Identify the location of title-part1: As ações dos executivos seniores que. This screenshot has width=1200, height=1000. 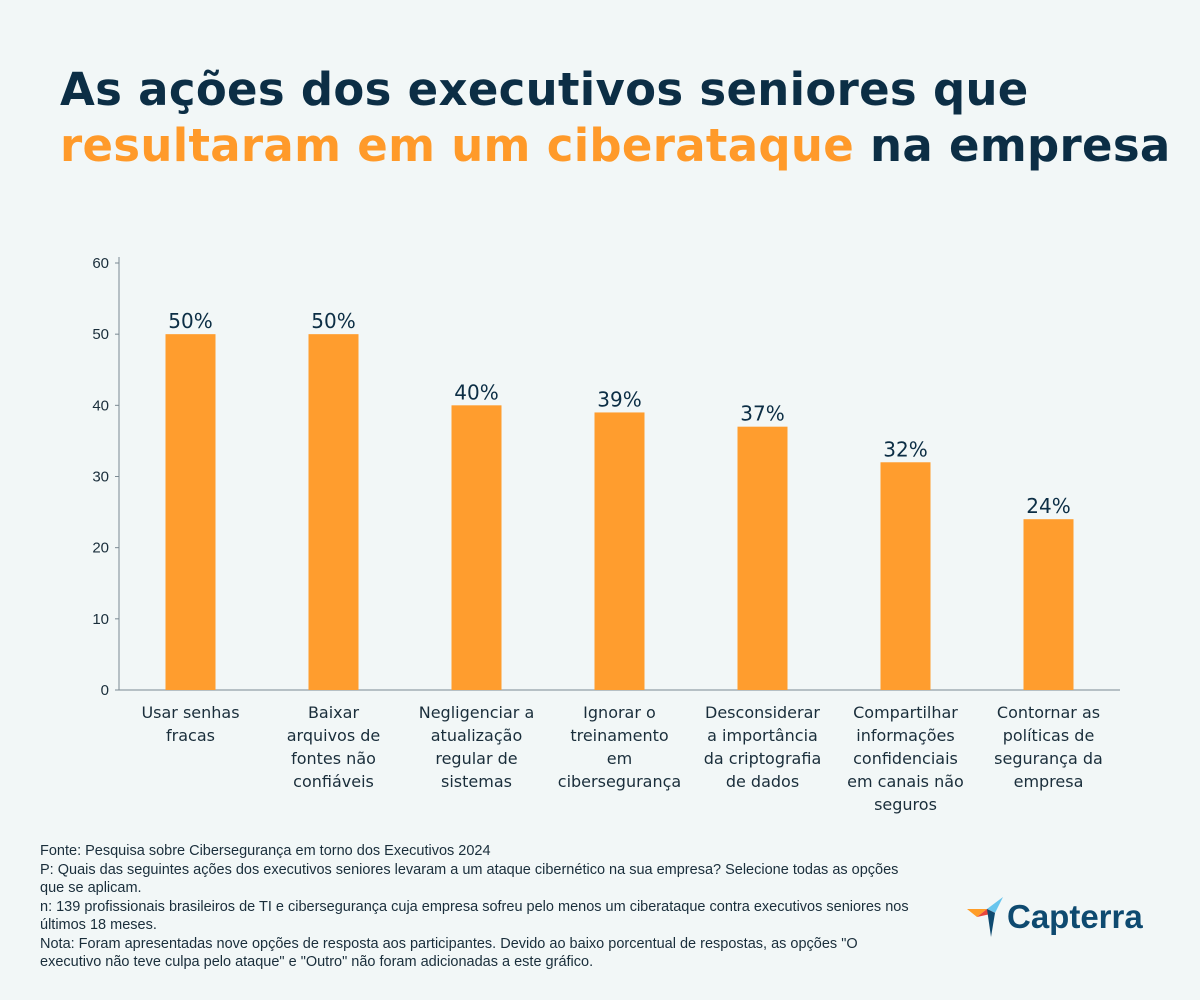
(544, 89).